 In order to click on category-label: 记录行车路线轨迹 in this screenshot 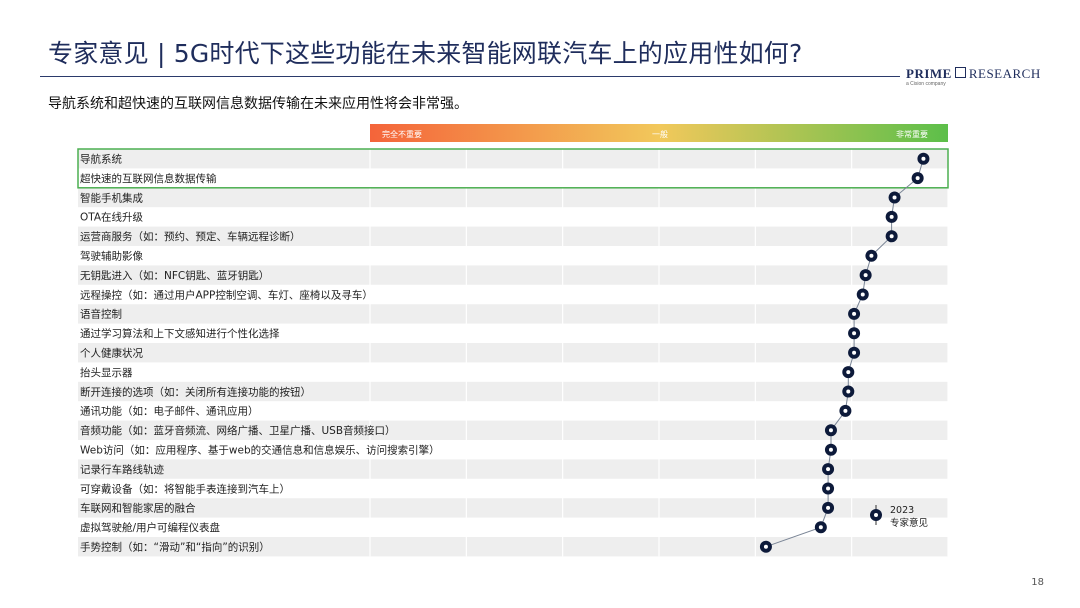, I will do `click(122, 469)`.